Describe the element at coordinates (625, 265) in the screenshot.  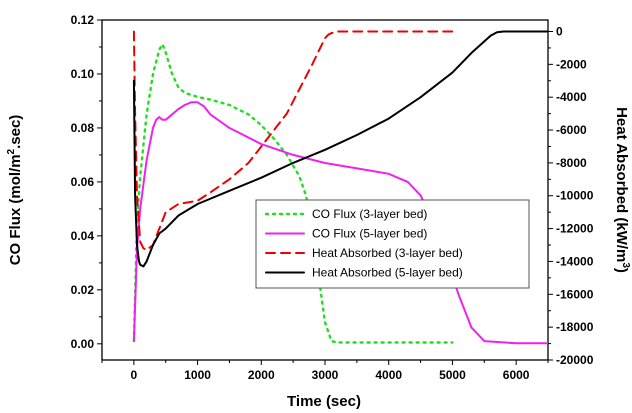
I see `y-right-axis-title-sup: 3` at that location.